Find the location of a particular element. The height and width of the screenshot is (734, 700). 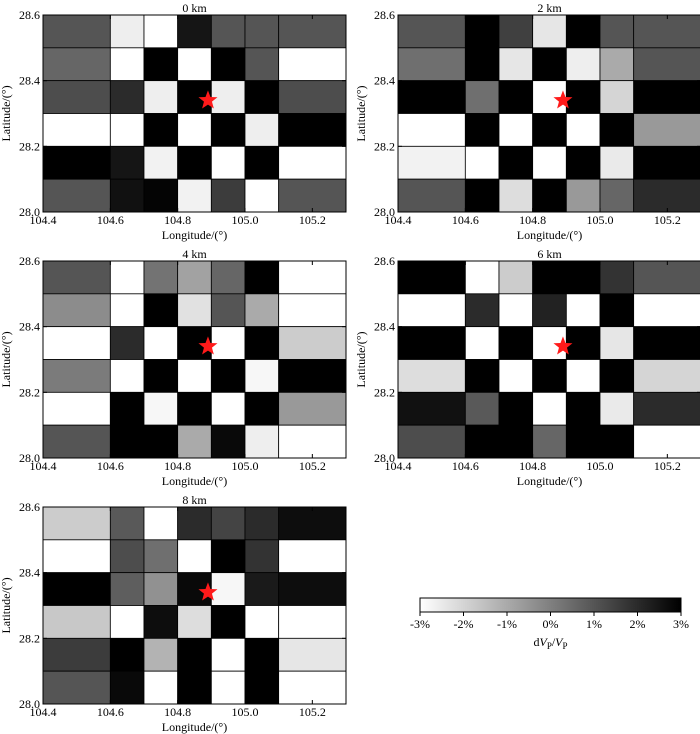

cell-r3-c5 is located at coordinates (617, 130).